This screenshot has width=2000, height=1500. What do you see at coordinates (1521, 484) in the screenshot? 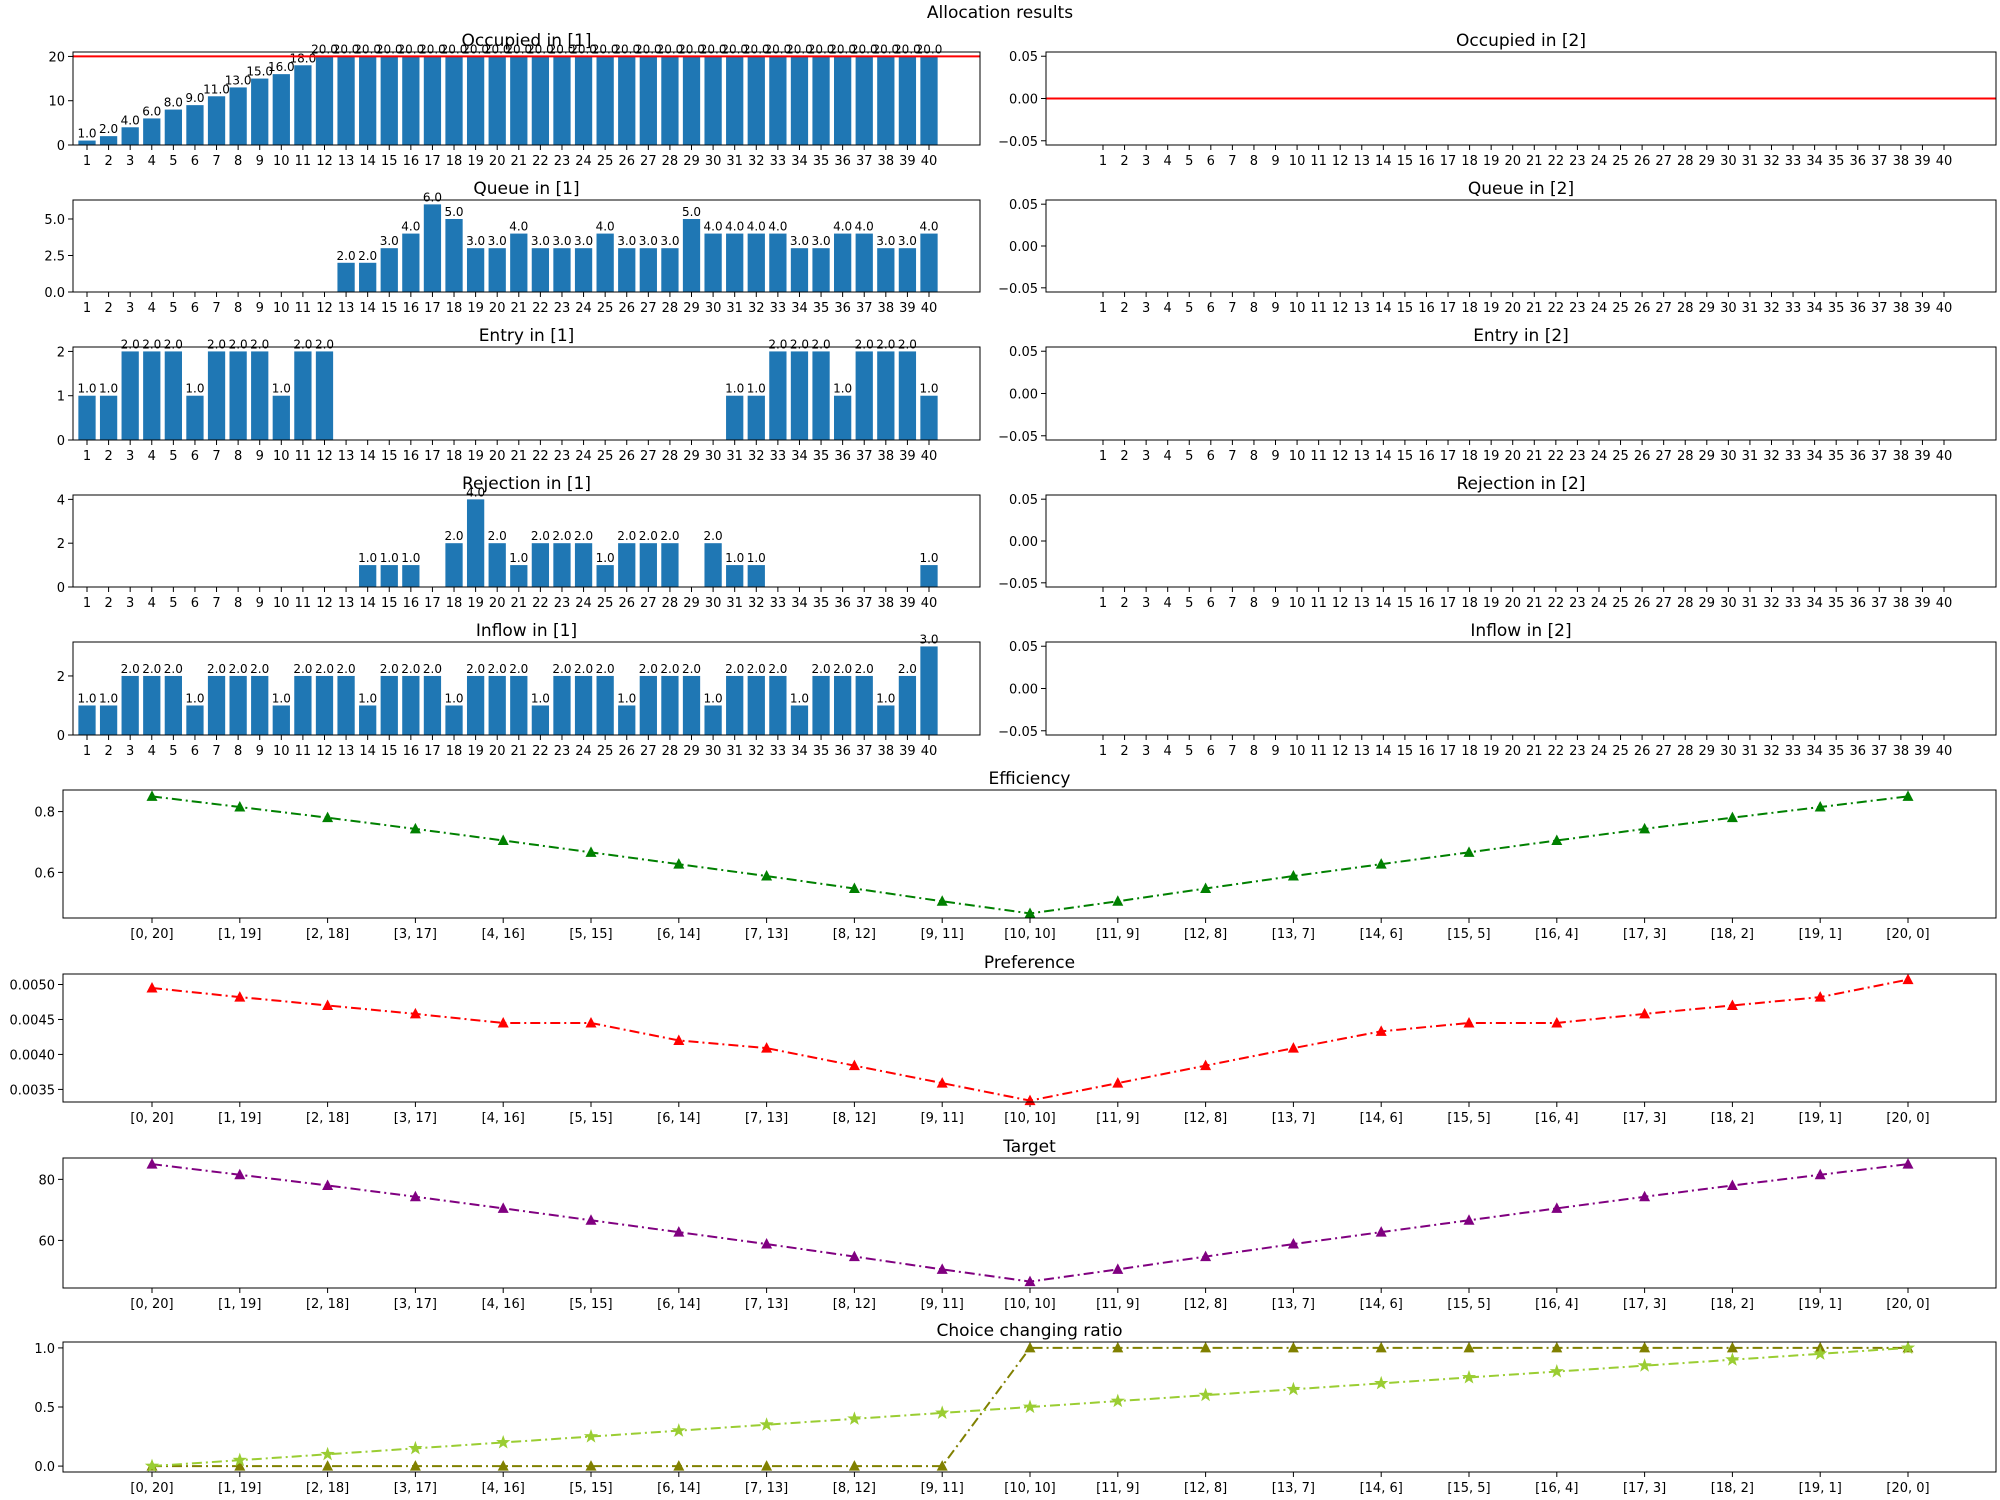
I see `chart-title: Rejection in [2]` at bounding box center [1521, 484].